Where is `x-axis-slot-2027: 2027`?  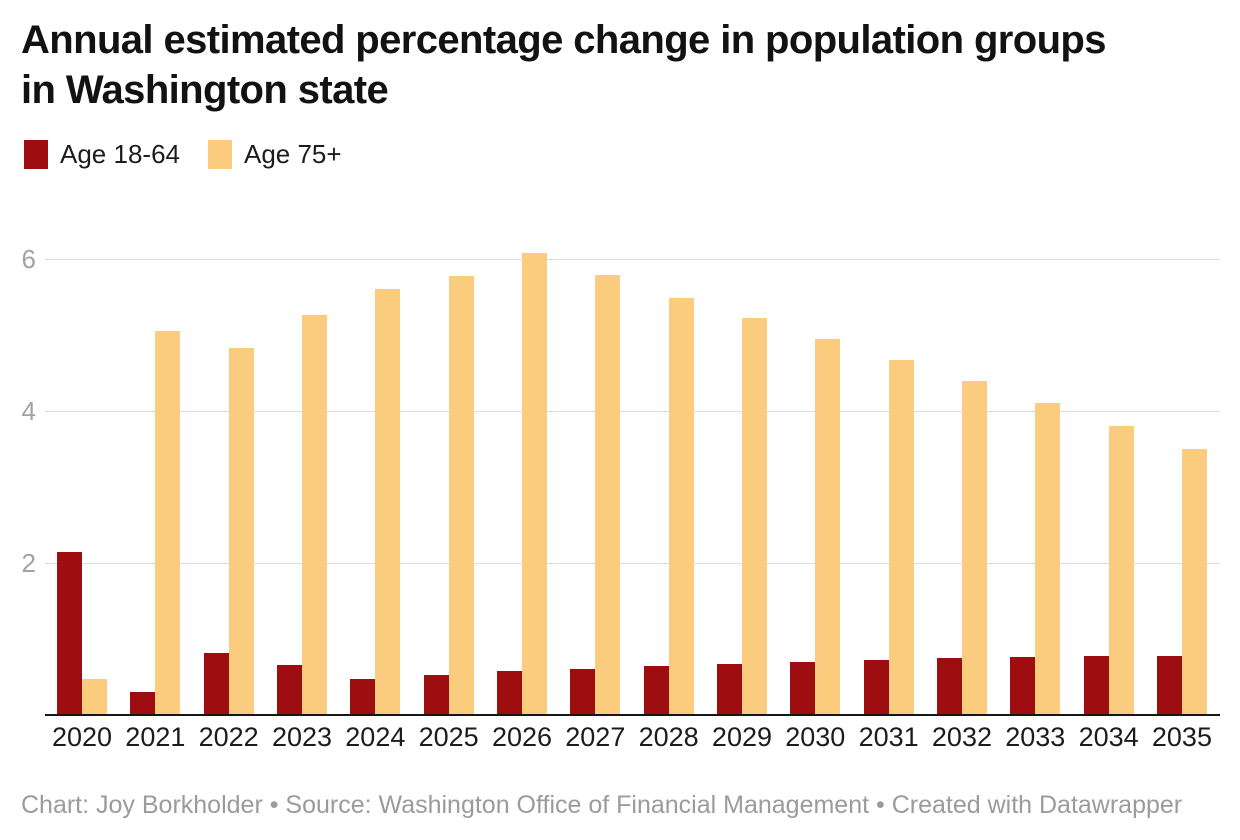
x-axis-slot-2027: 2027 is located at coordinates (595, 737).